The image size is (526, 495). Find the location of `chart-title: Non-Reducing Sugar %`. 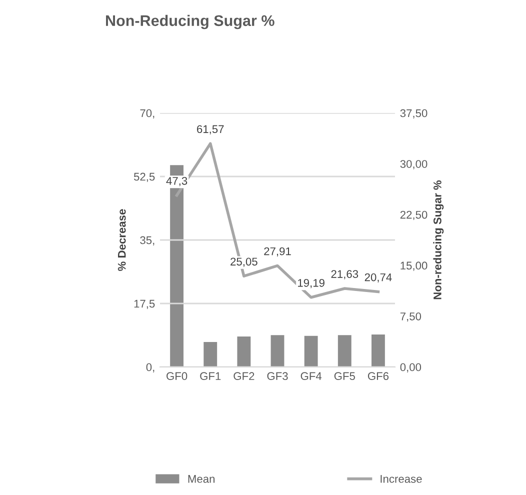

chart-title: Non-Reducing Sugar % is located at coordinates (190, 22).